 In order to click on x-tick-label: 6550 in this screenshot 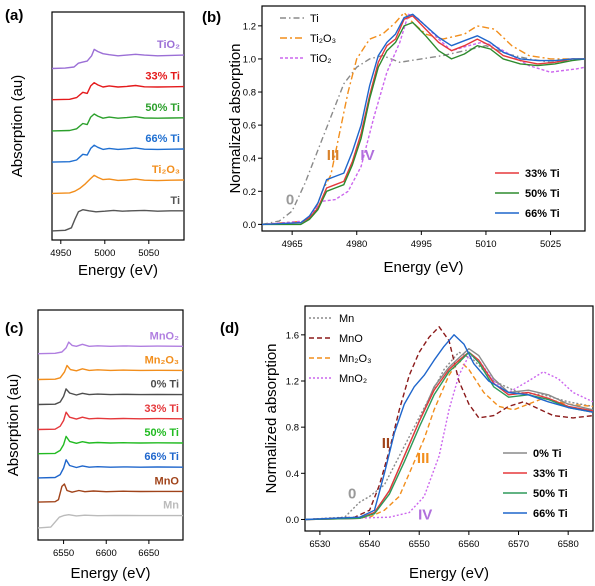, I will do `click(63, 553)`.